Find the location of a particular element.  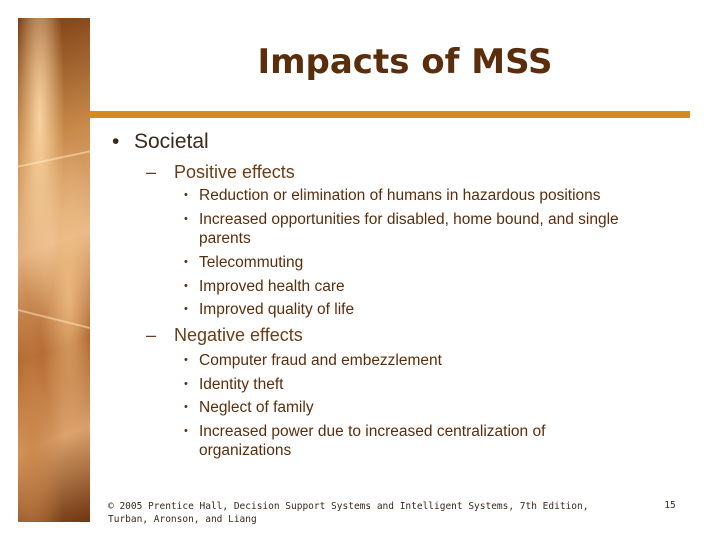

list-item-text: Improved health care is located at coordinates (272, 286).